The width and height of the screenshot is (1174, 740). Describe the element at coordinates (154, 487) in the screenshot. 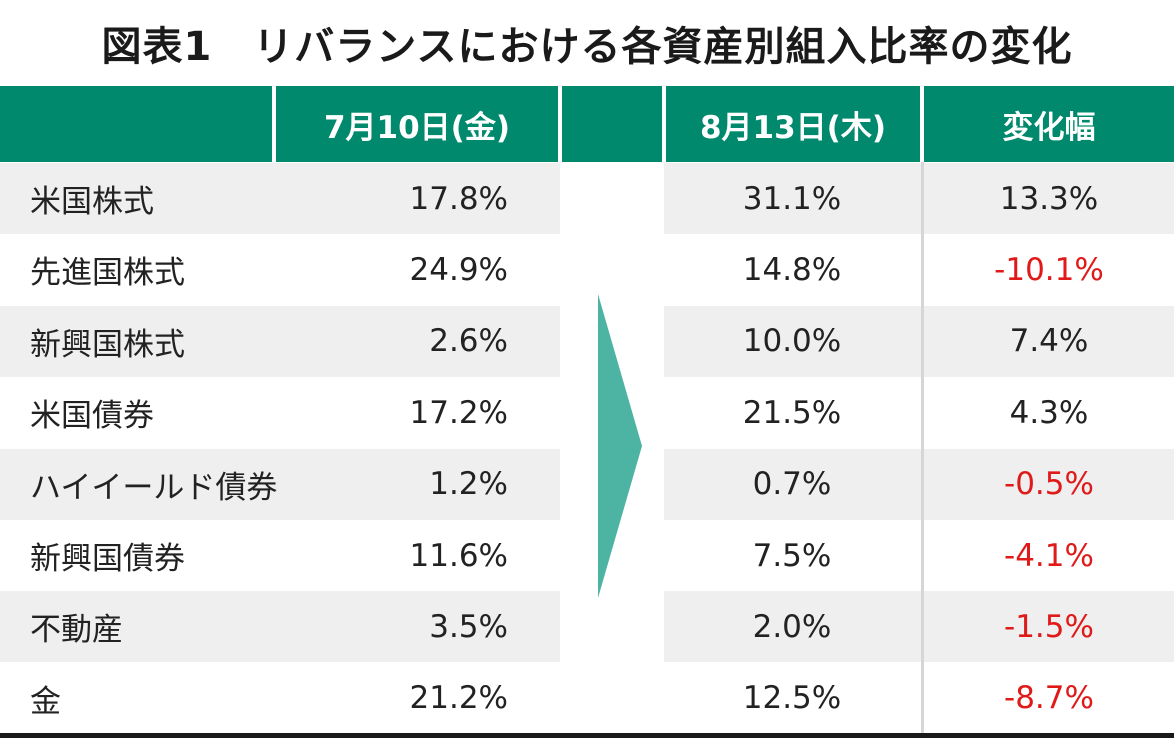

I see `asset-name: ハイイールド債券` at that location.